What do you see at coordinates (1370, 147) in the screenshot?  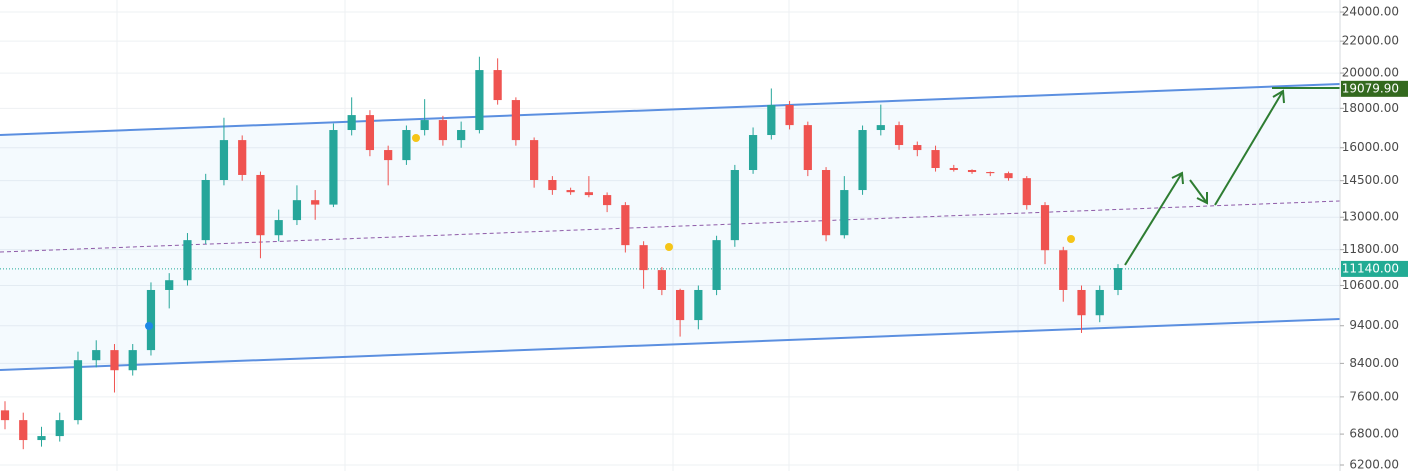 I see `y-tick-label: 16000.00` at bounding box center [1370, 147].